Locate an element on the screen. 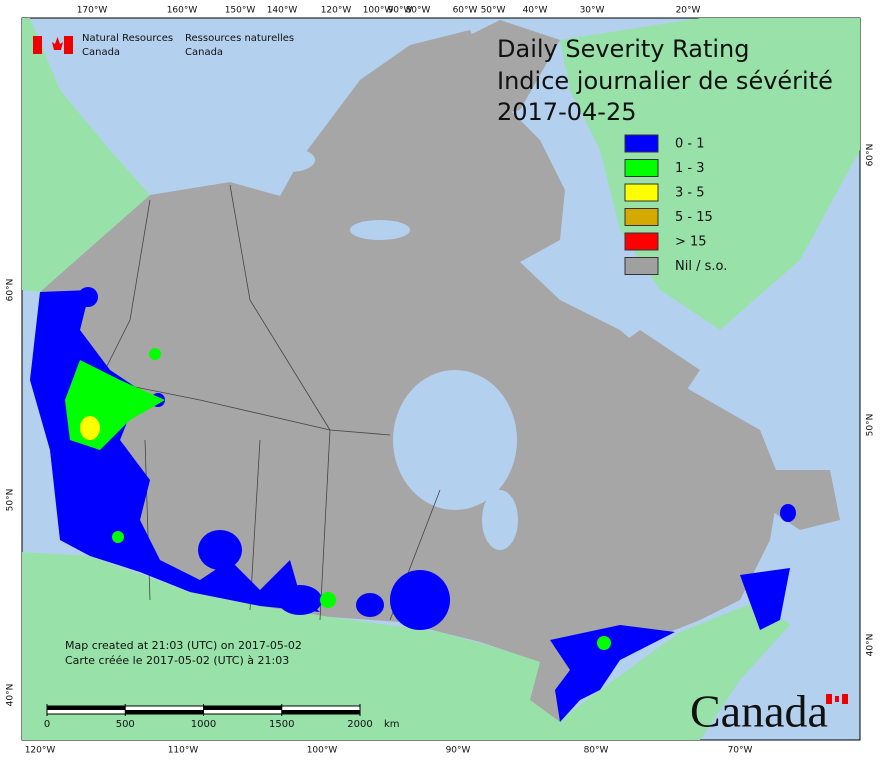  title: Daily Severity Rating is located at coordinates (623, 49).